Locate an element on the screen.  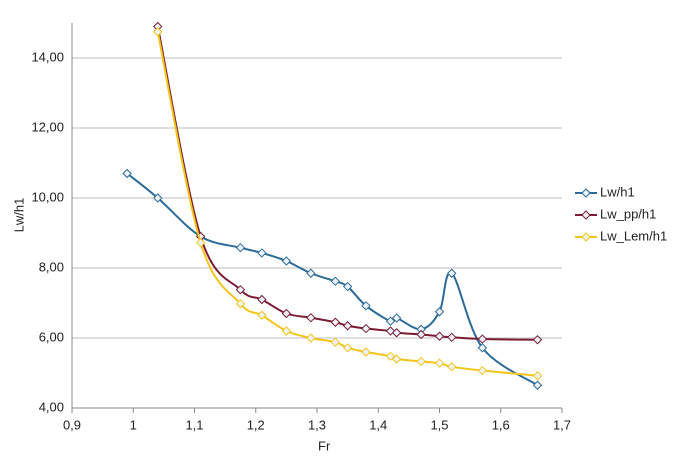
y-axis-title: Lw/h1 is located at coordinates (18, 215).